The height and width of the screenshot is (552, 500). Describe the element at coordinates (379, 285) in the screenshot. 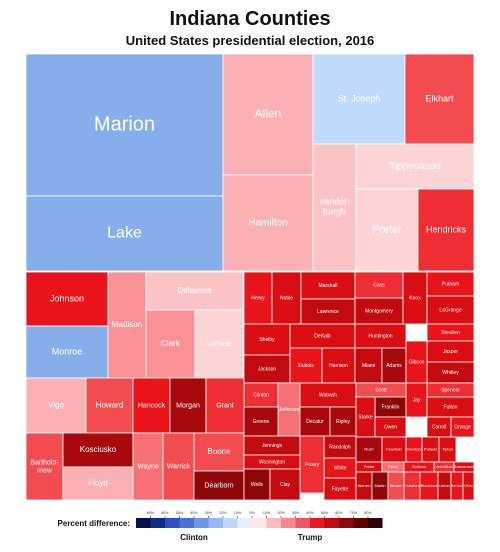

I see `county-label-cass: Cass` at that location.